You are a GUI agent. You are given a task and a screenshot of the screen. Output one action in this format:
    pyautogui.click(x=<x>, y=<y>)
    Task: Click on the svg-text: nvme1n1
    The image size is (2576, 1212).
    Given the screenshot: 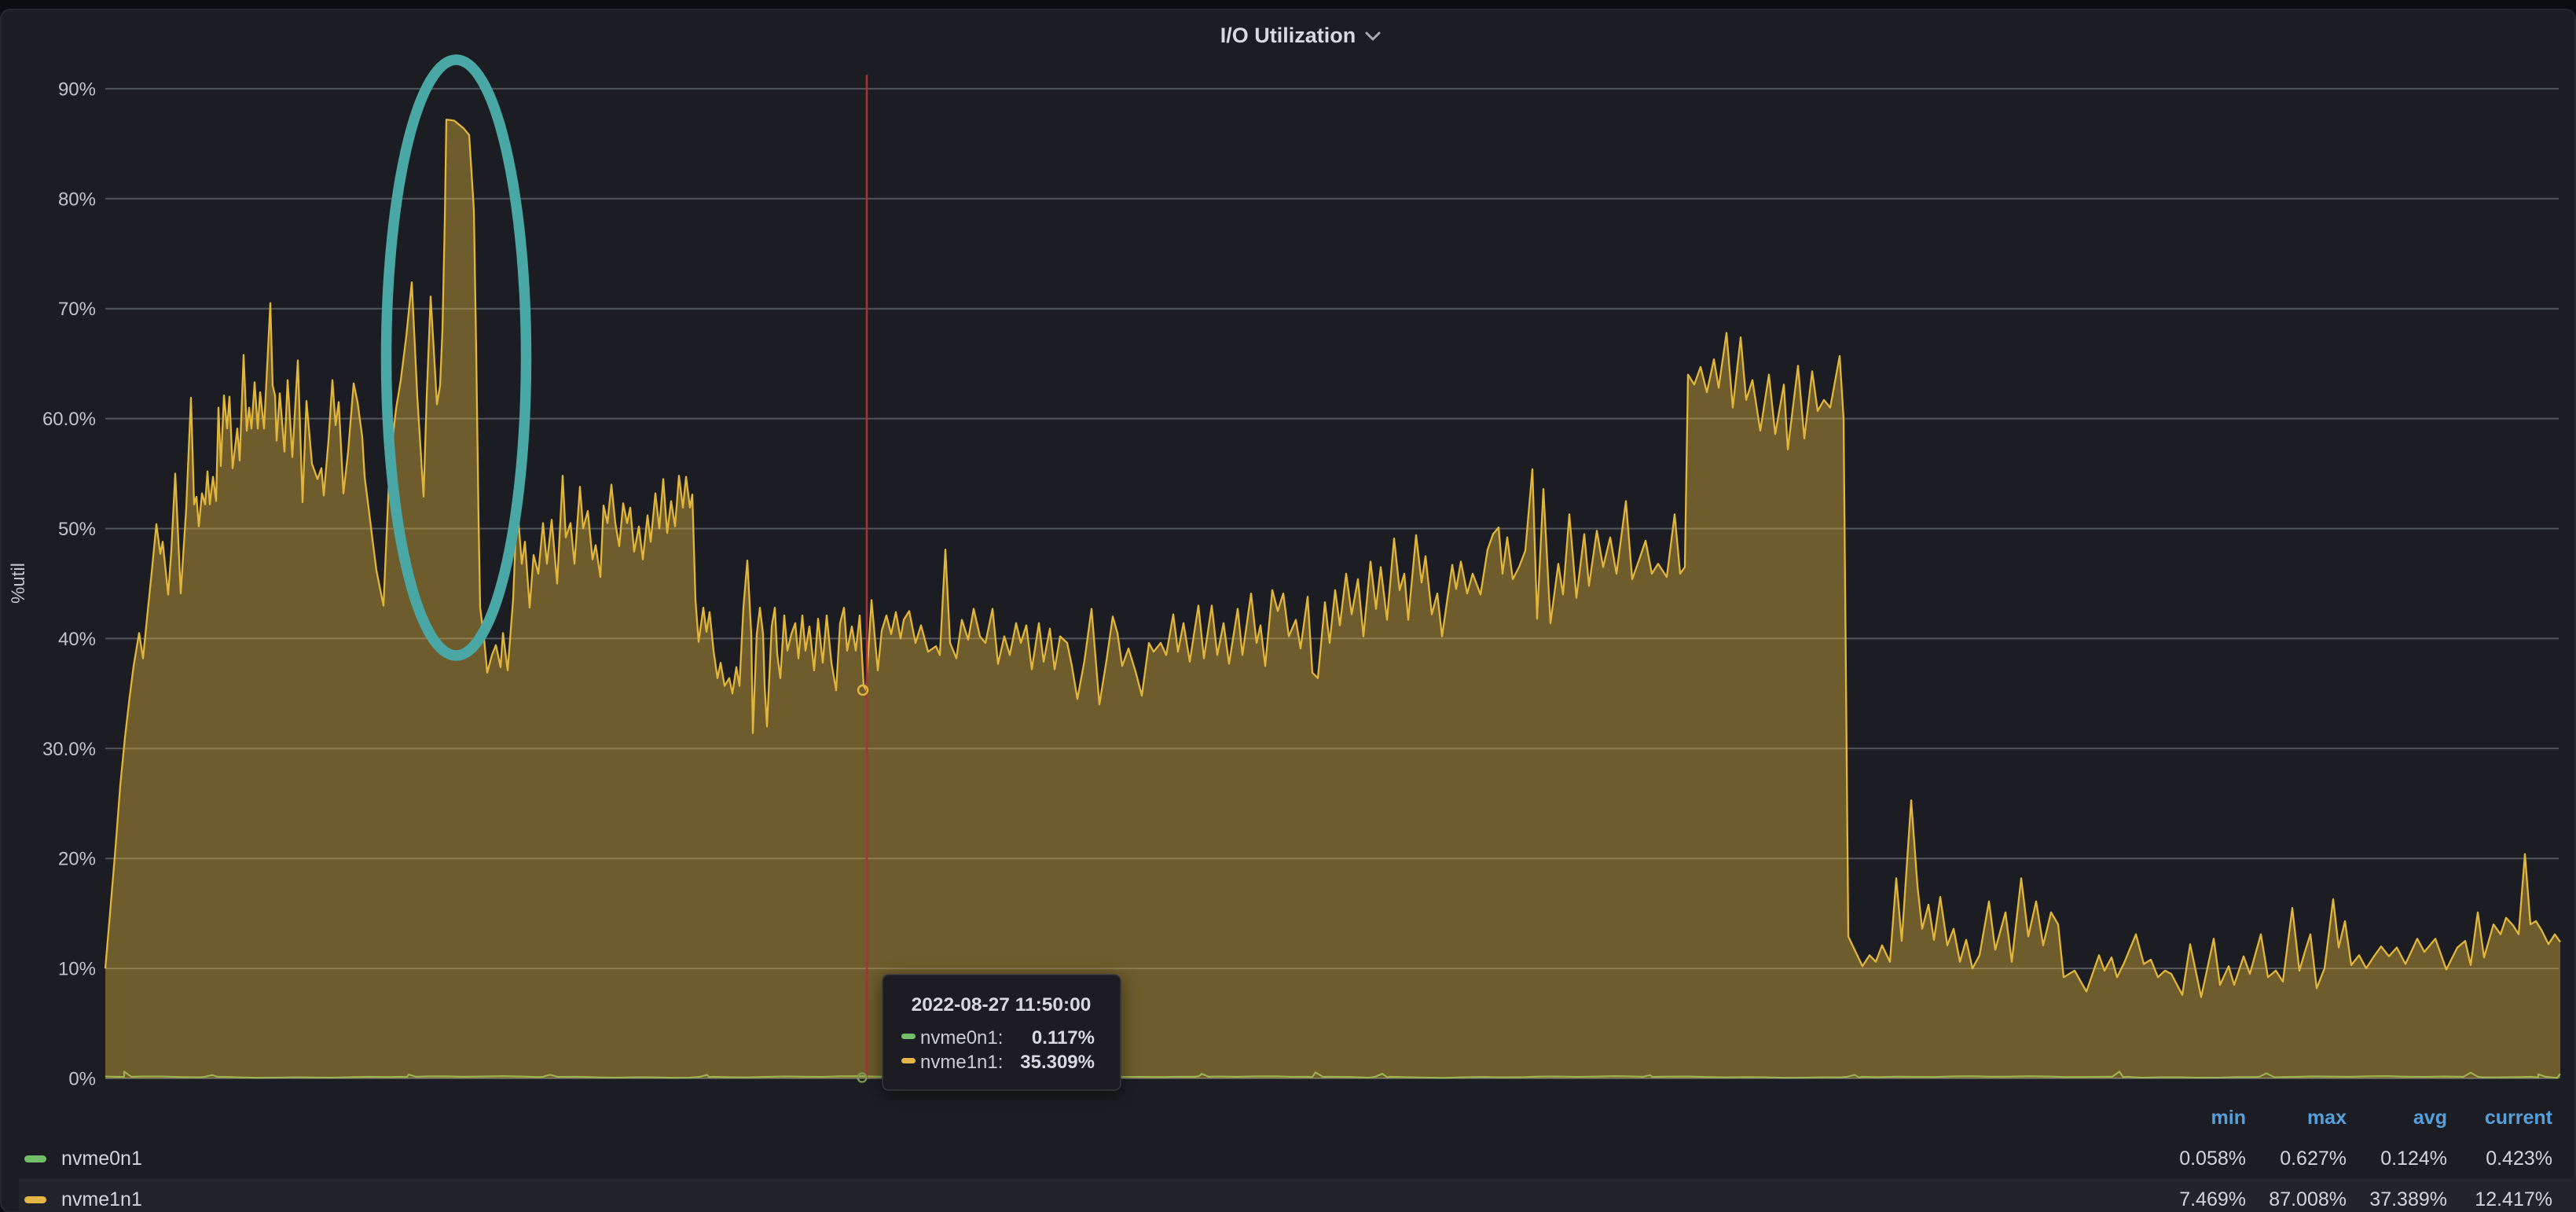 What is the action you would take?
    pyautogui.click(x=101, y=1199)
    